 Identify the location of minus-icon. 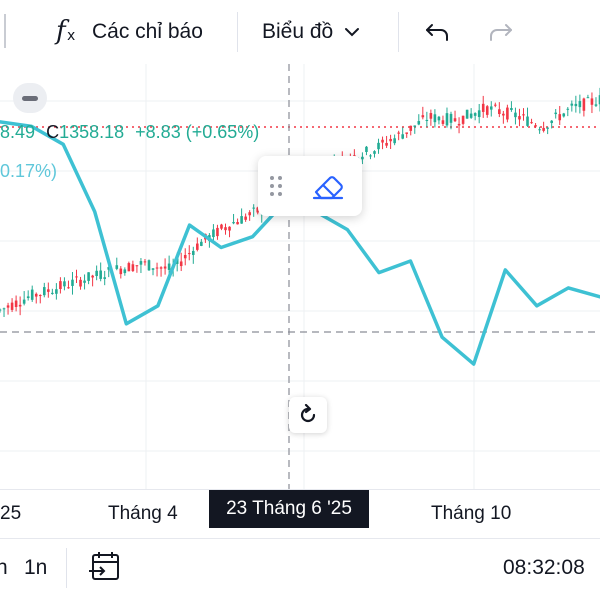
(30, 98).